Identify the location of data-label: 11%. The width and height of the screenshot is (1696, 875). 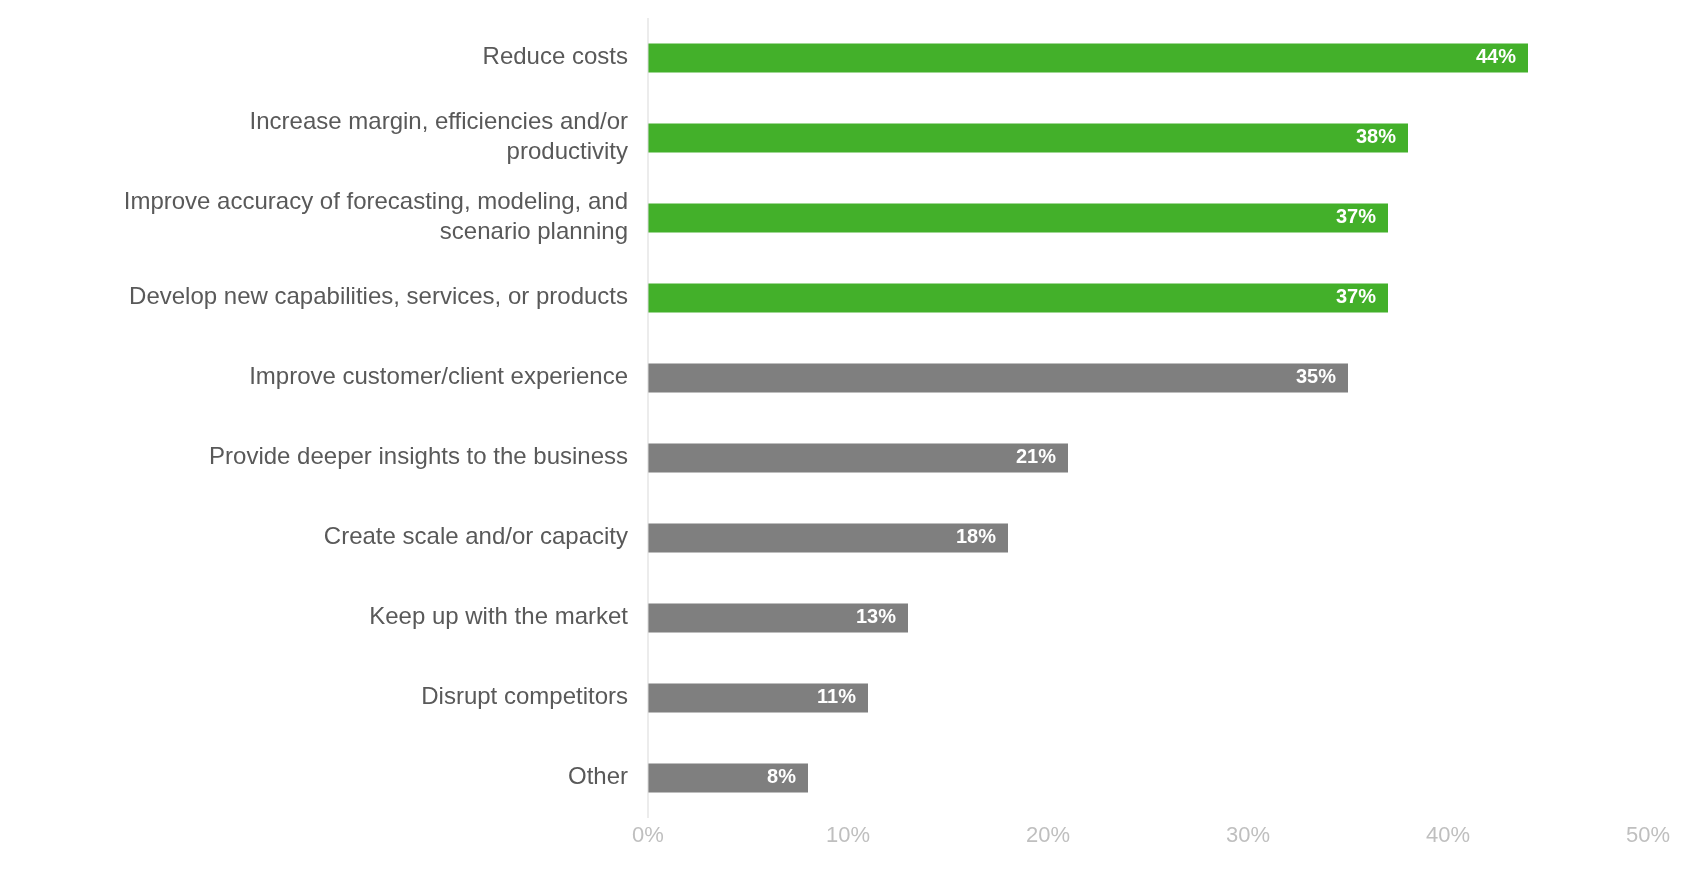
(837, 696).